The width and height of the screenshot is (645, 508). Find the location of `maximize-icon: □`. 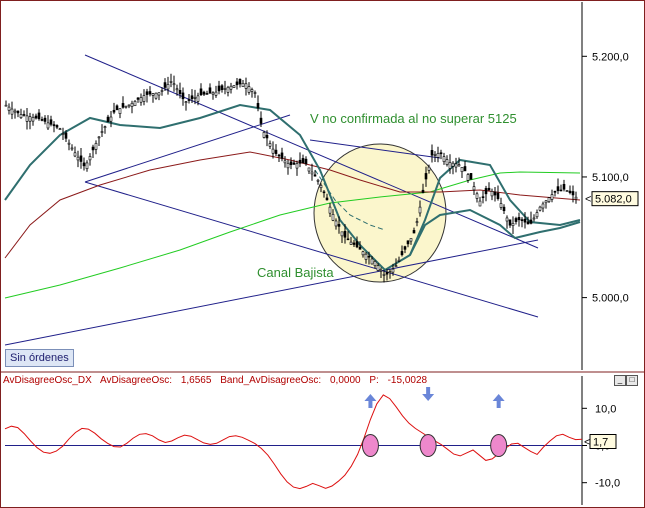

maximize-icon: □ is located at coordinates (632, 380).